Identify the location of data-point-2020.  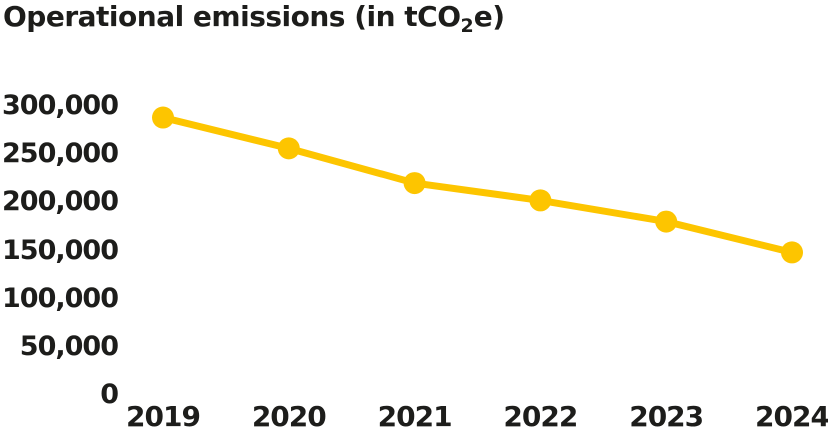
(288, 148).